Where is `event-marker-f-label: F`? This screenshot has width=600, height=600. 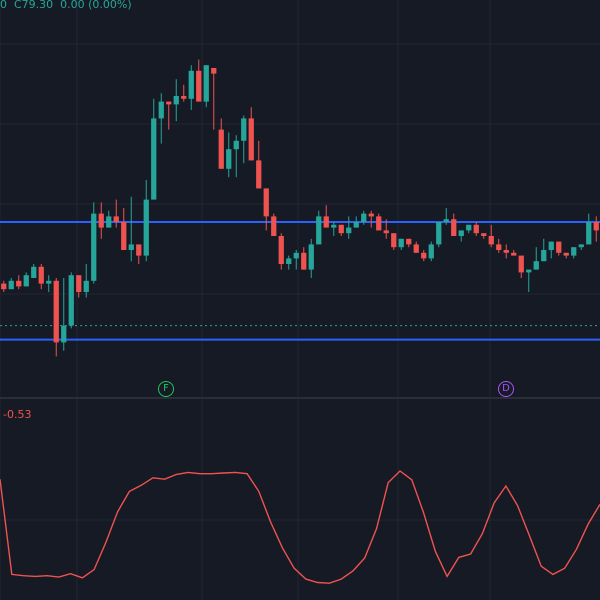
event-marker-f-label: F is located at coordinates (166, 388).